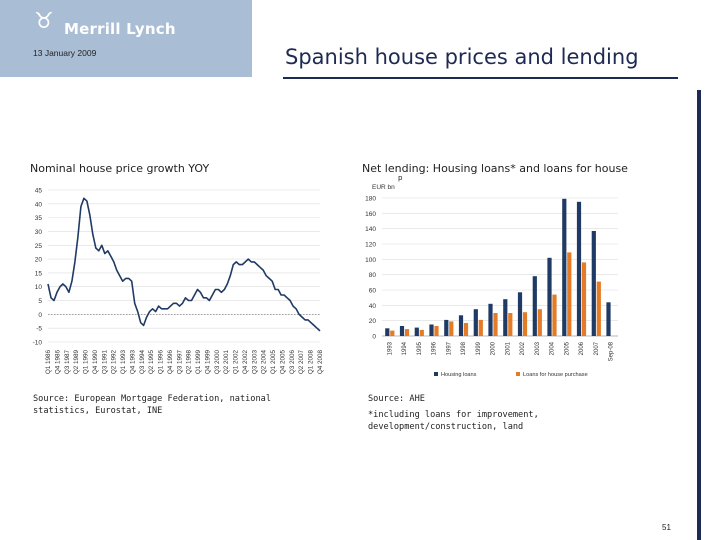 The width and height of the screenshot is (720, 540). I want to click on y-tick-label: 80, so click(373, 275).